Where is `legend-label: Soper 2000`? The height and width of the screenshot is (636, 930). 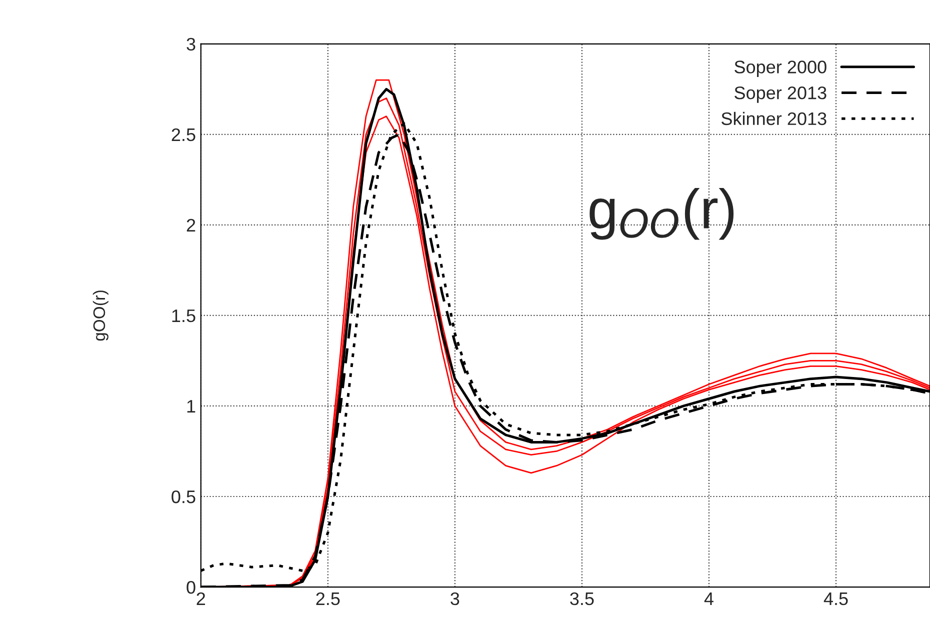 legend-label: Soper 2000 is located at coordinates (780, 68).